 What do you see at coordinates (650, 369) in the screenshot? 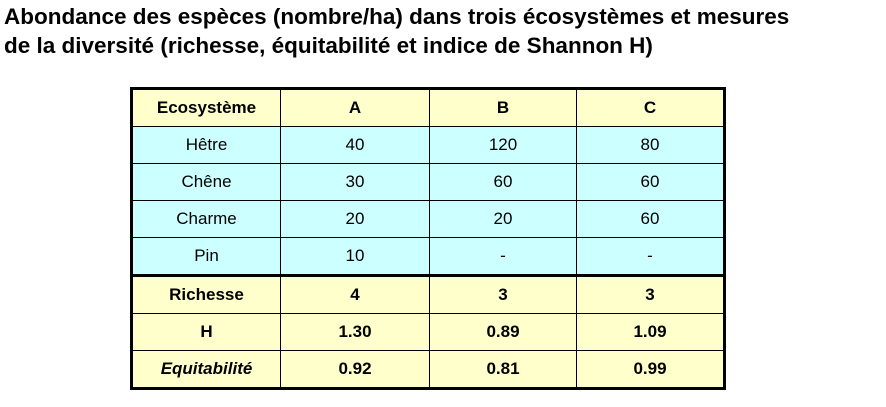
I see `cell-value: 0.99` at bounding box center [650, 369].